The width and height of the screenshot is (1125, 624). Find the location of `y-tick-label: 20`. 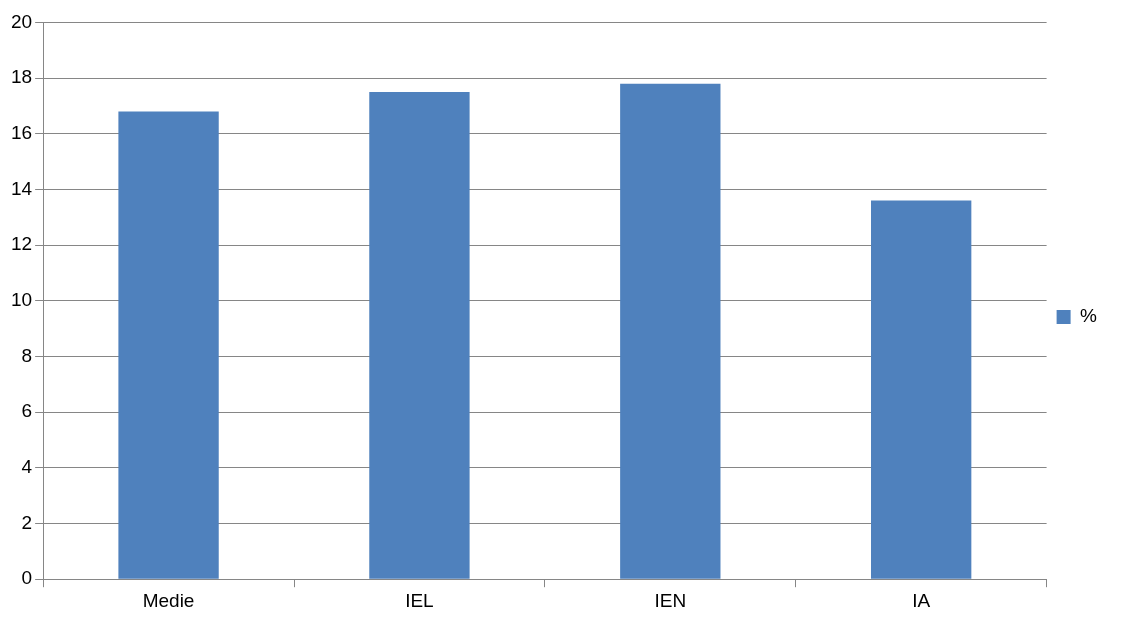

y-tick-label: 20 is located at coordinates (21, 21).